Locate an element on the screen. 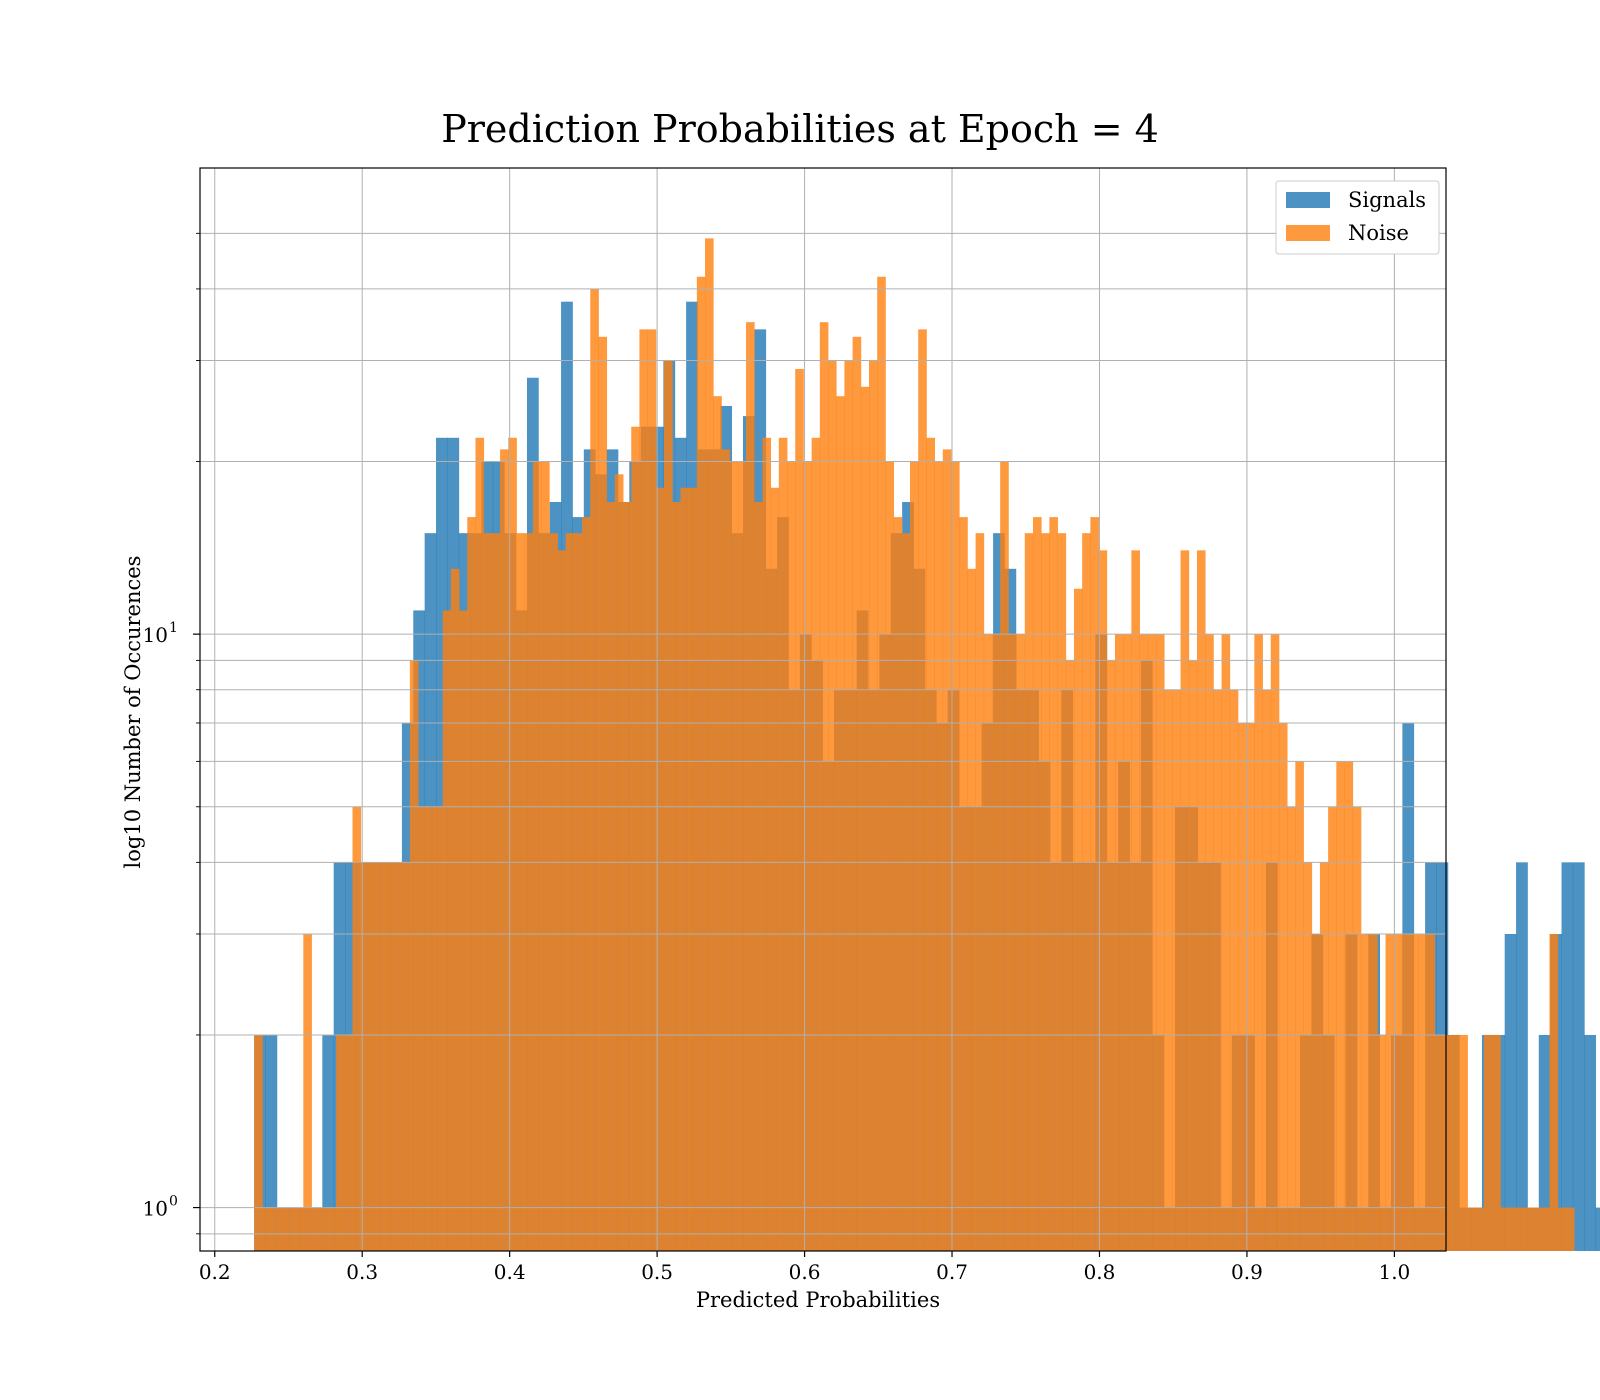  x-axis-label: Predicted Probabilities is located at coordinates (818, 1300).